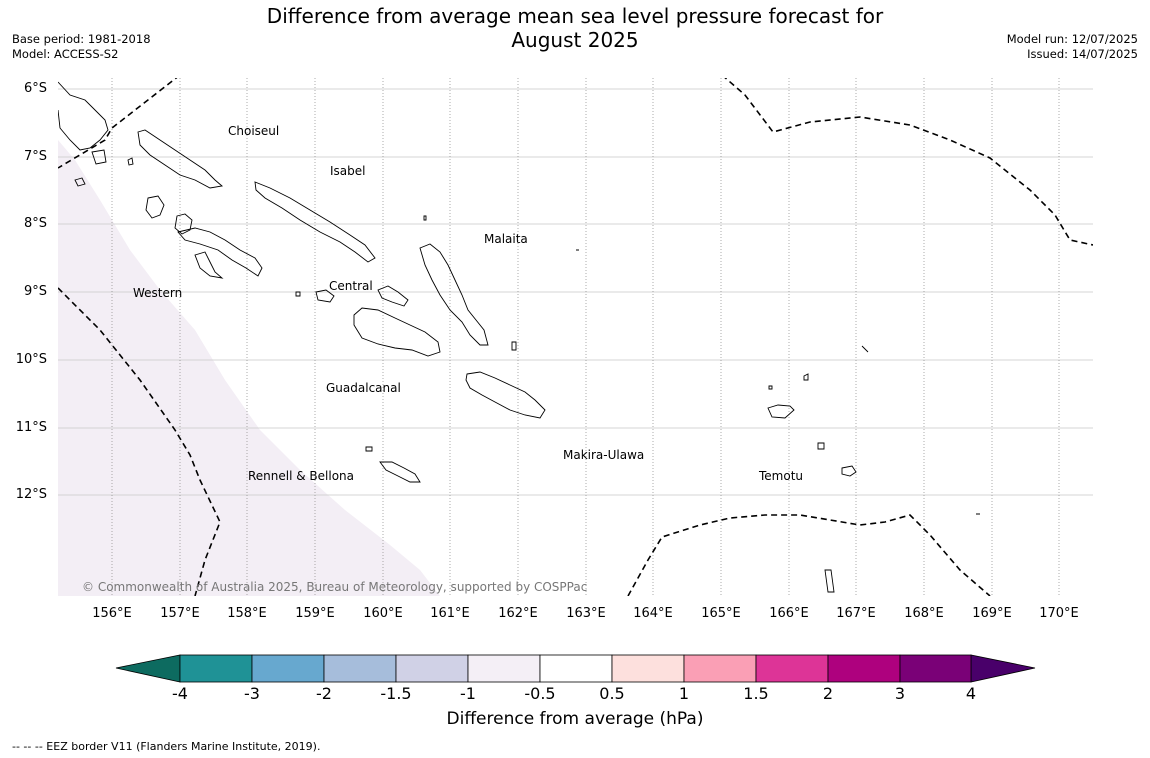 This screenshot has height=758, width=1150. I want to click on colorbar-tick: -3, so click(252, 693).